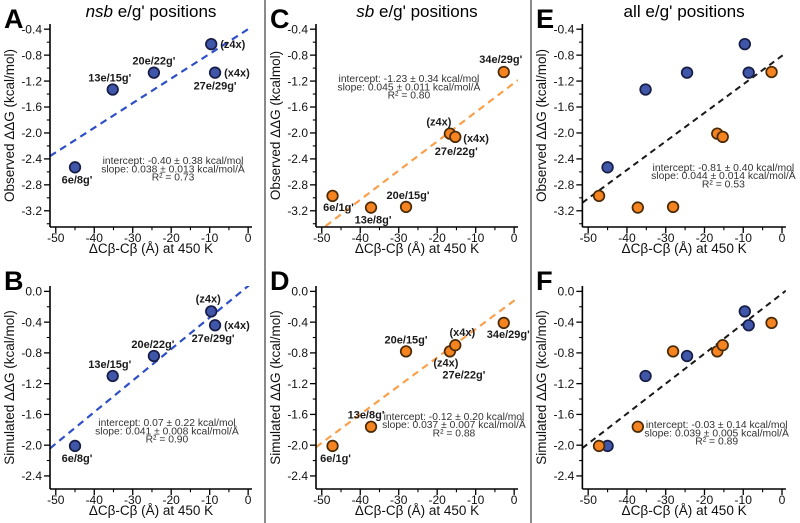  What do you see at coordinates (408, 86) in the screenshot?
I see `stats-line: slope: 0.045 ± 0.011 kcal/mol/Å` at bounding box center [408, 86].